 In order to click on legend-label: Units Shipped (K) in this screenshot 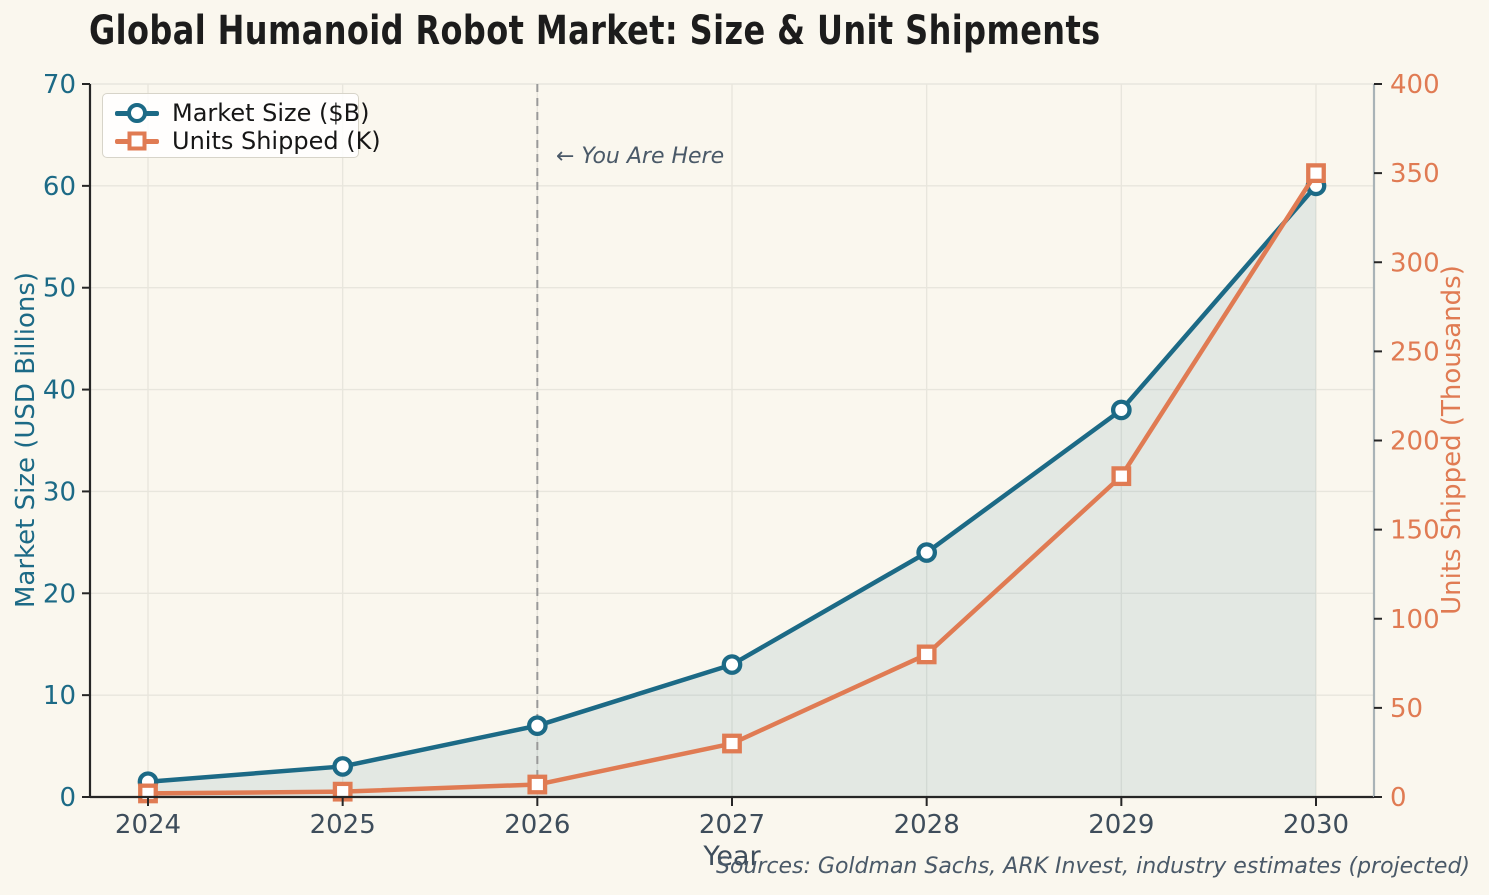, I will do `click(276, 141)`.